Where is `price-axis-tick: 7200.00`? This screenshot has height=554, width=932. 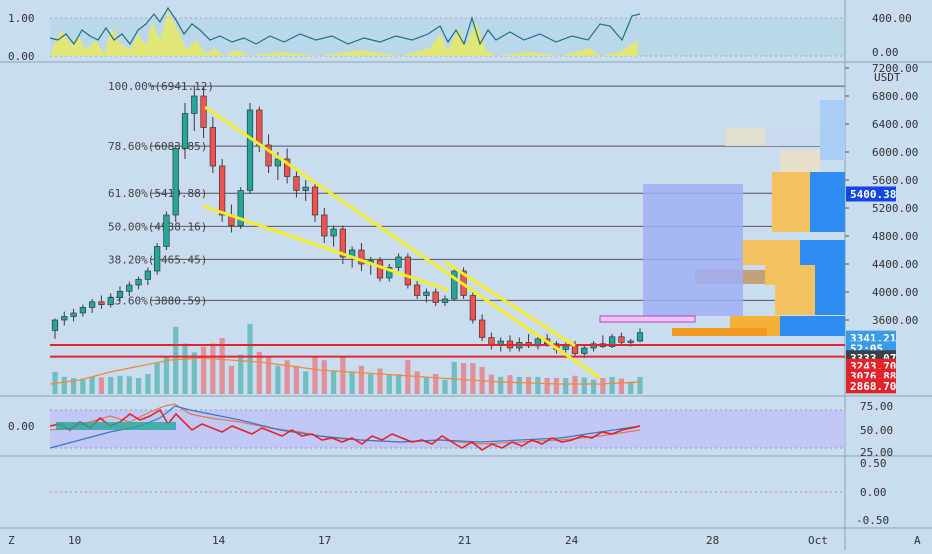 price-axis-tick: 7200.00 is located at coordinates (895, 68).